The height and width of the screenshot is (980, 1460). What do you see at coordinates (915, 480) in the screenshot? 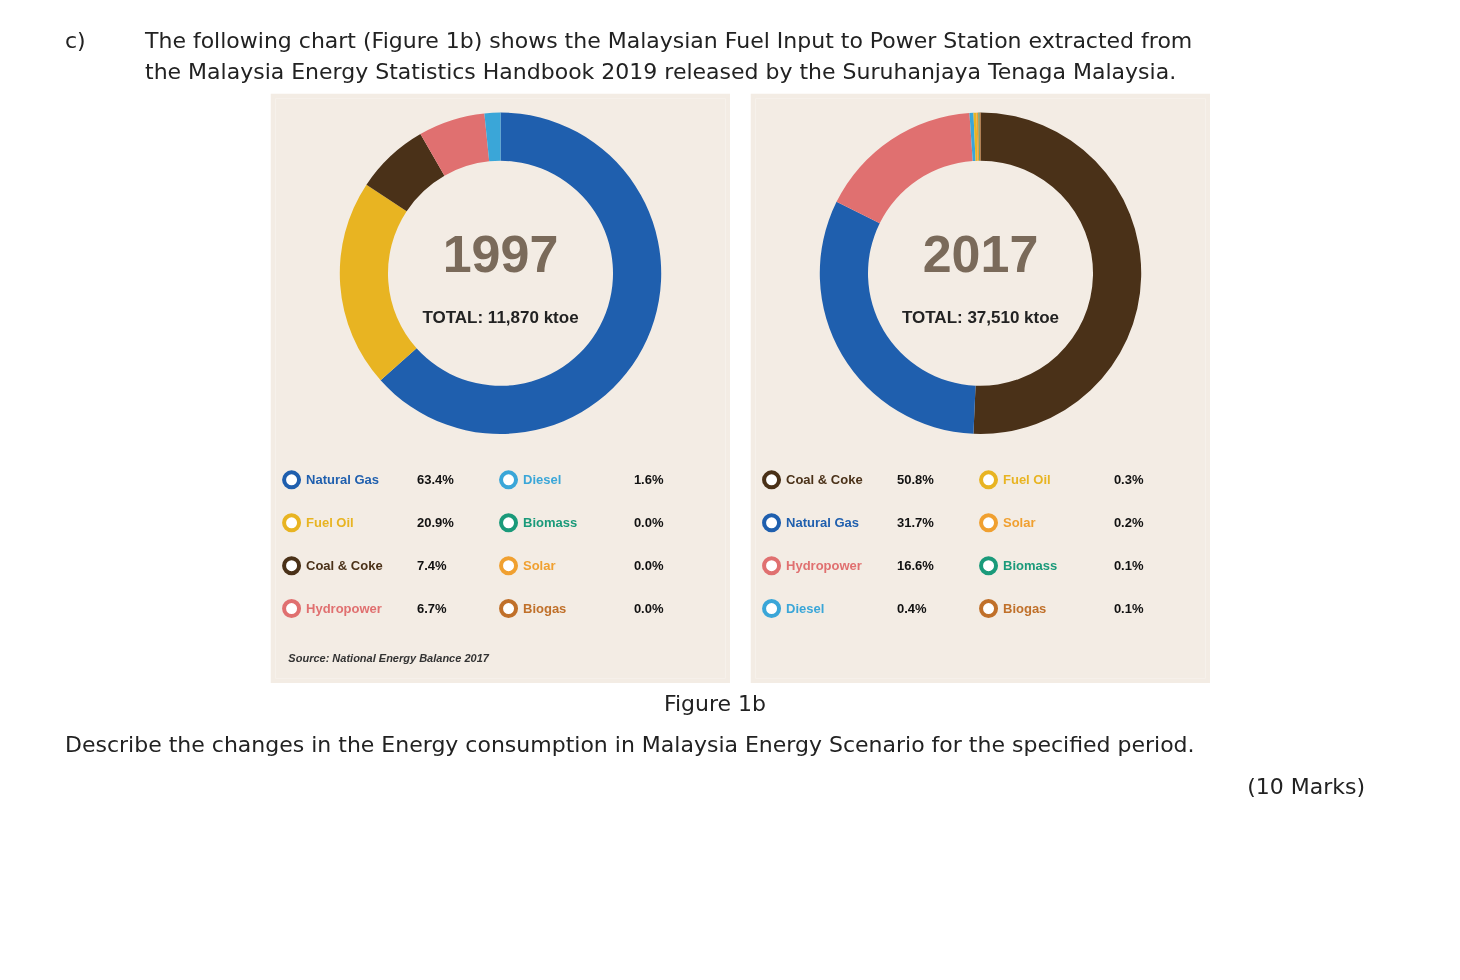
I see `data-label: 50.8%` at bounding box center [915, 480].